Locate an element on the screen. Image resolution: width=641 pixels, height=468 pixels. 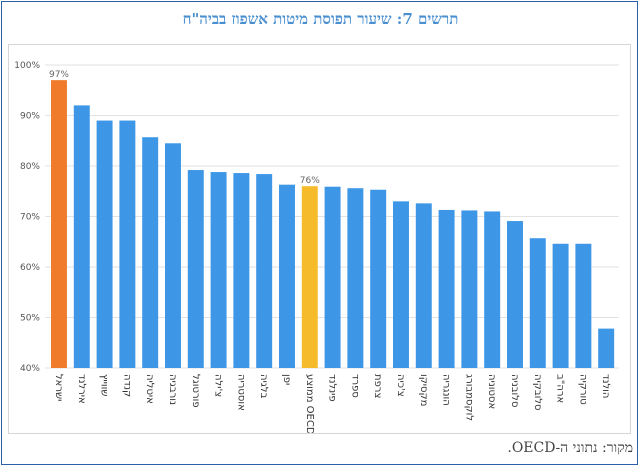
category-label: פורטוגל is located at coordinates (195, 391).